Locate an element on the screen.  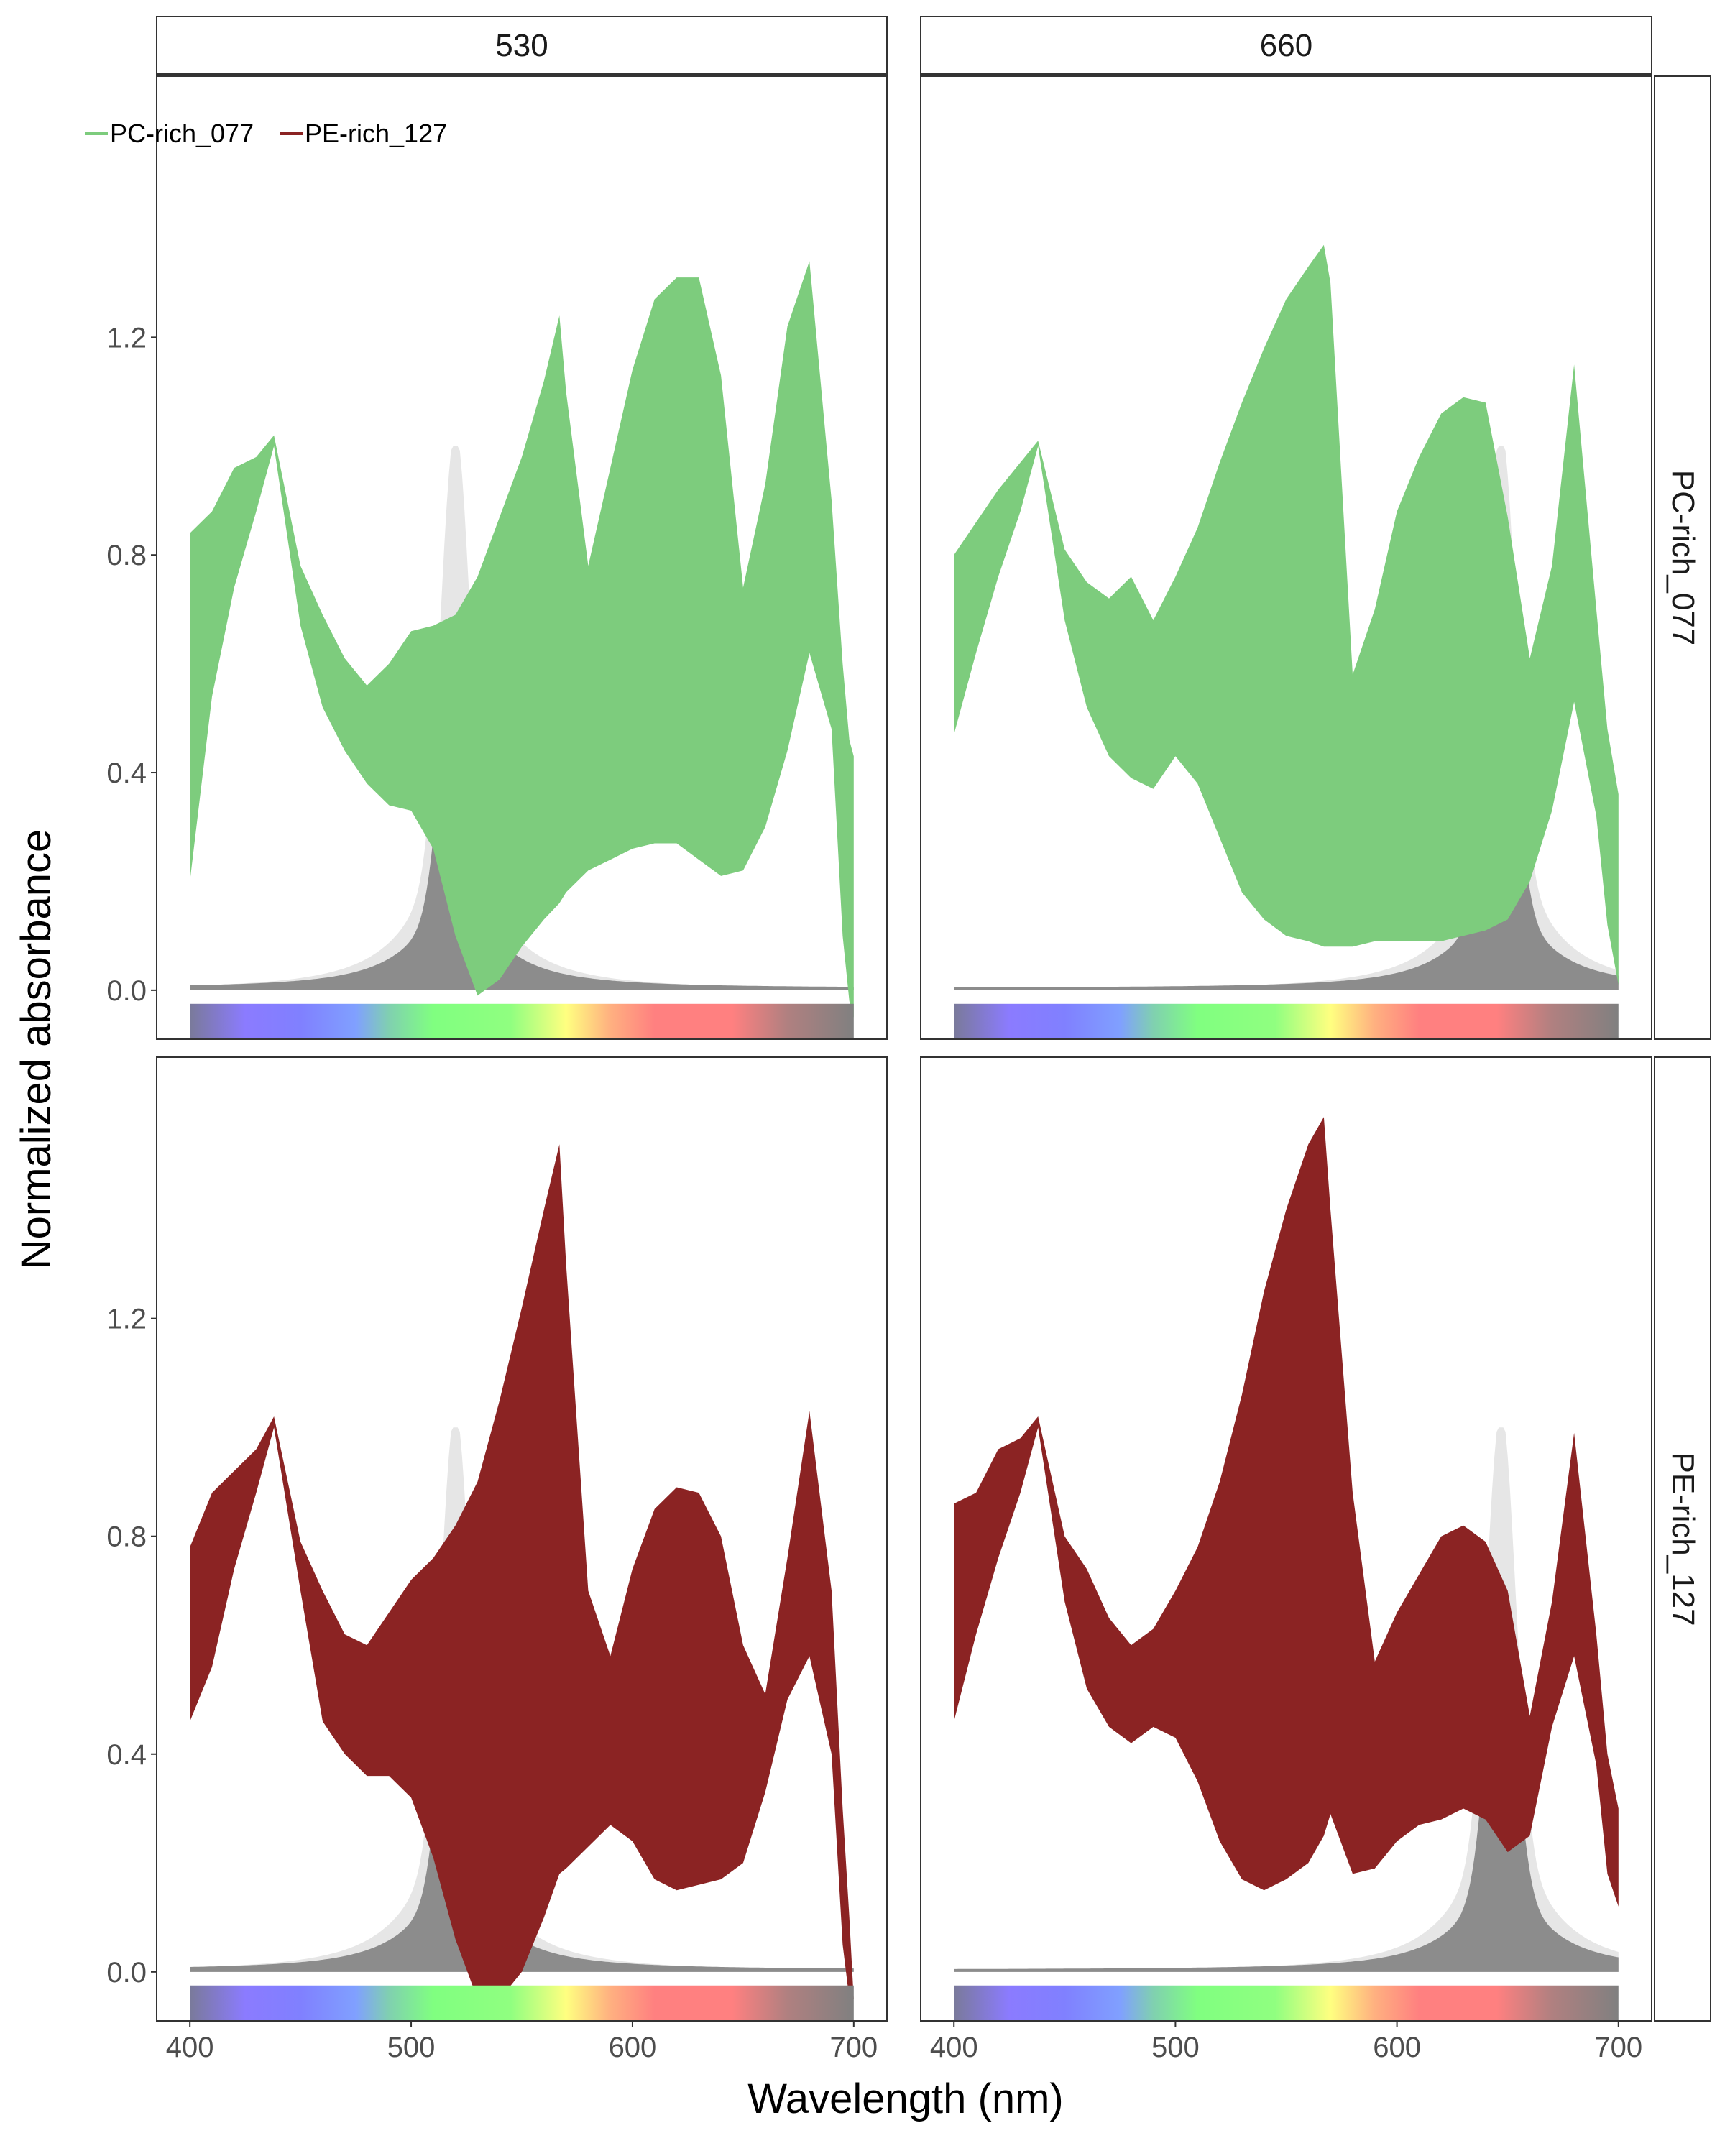
x-axis-title: Wavelength (nm) is located at coordinates (905, 2099).